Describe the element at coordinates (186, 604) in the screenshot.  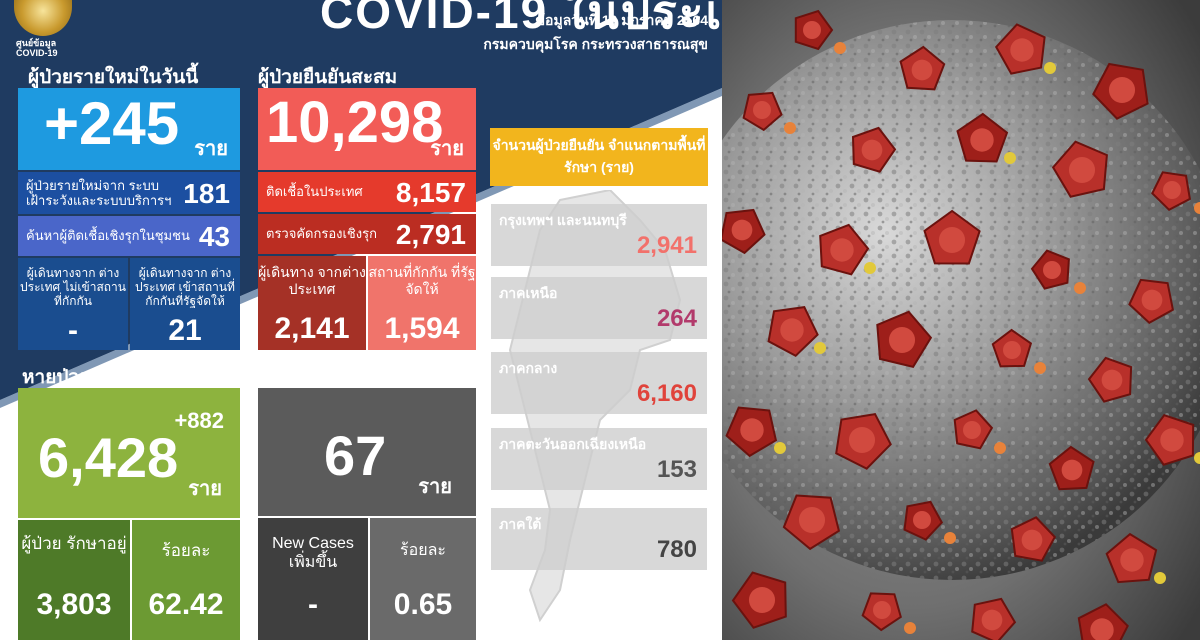
I see `cell-value: 62.42` at that location.